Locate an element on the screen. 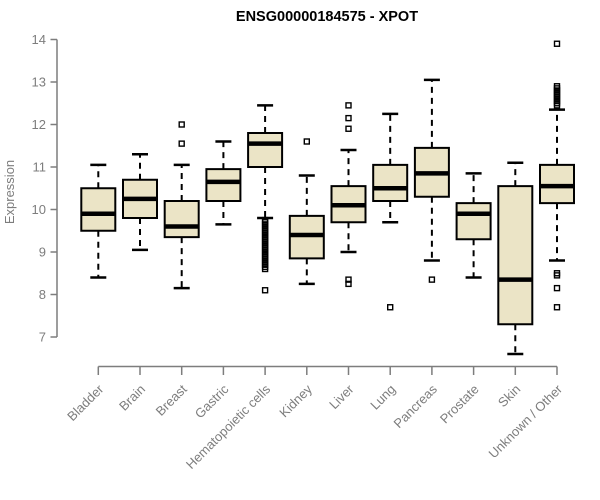 This screenshot has height=500, width=600. y-tick-label: 7 is located at coordinates (42, 337).